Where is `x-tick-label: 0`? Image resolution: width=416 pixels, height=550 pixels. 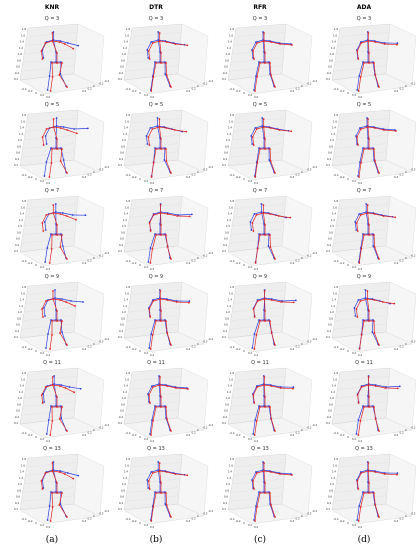 x-tick-label: 0 is located at coordinates (348, 523).